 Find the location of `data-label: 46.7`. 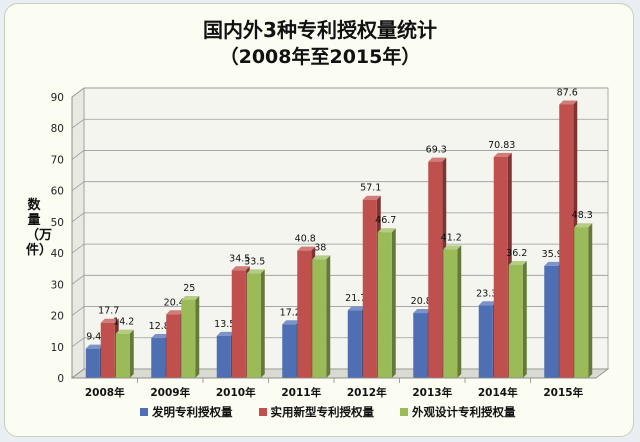

data-label: 46.7 is located at coordinates (385, 220).